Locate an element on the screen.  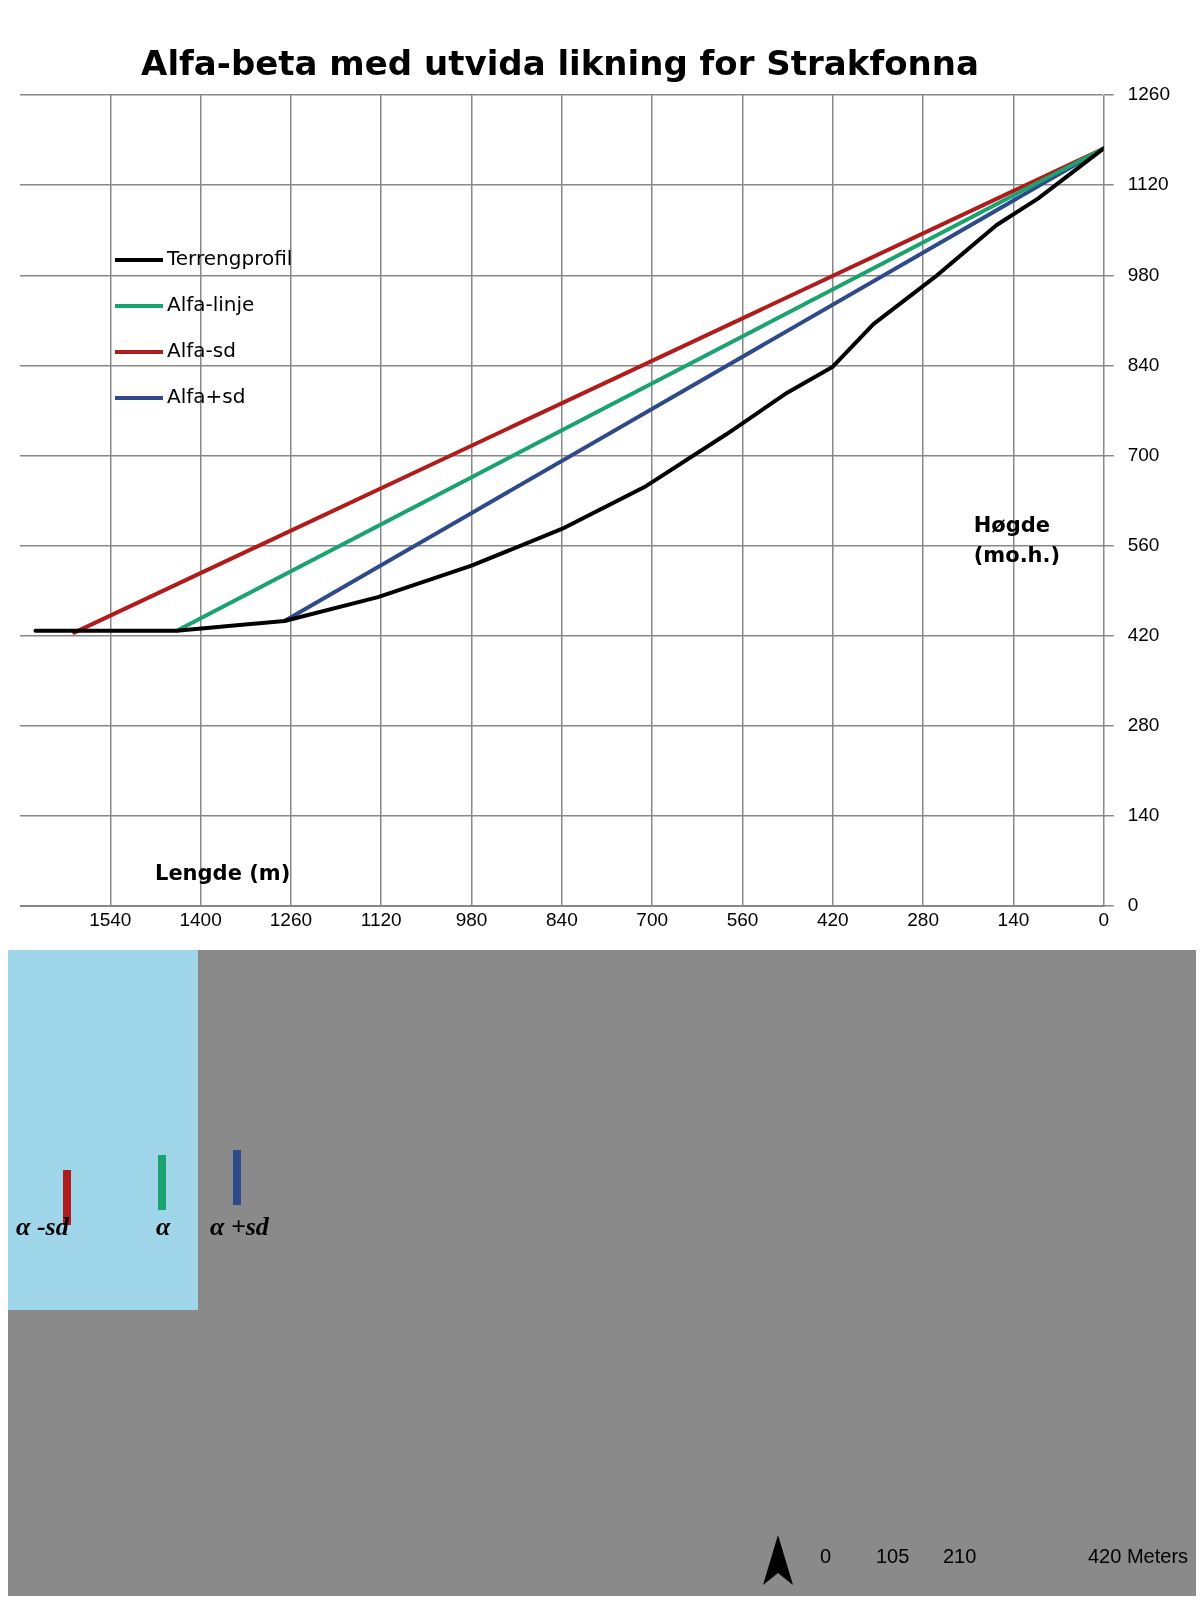
y-tick-label: 1120 is located at coordinates (1148, 184).